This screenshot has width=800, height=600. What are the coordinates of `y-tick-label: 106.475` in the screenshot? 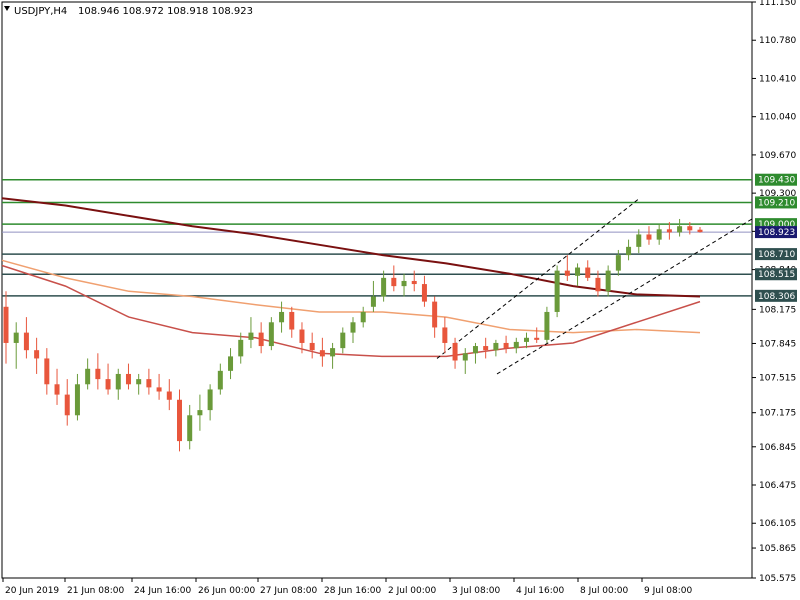 It's located at (777, 486).